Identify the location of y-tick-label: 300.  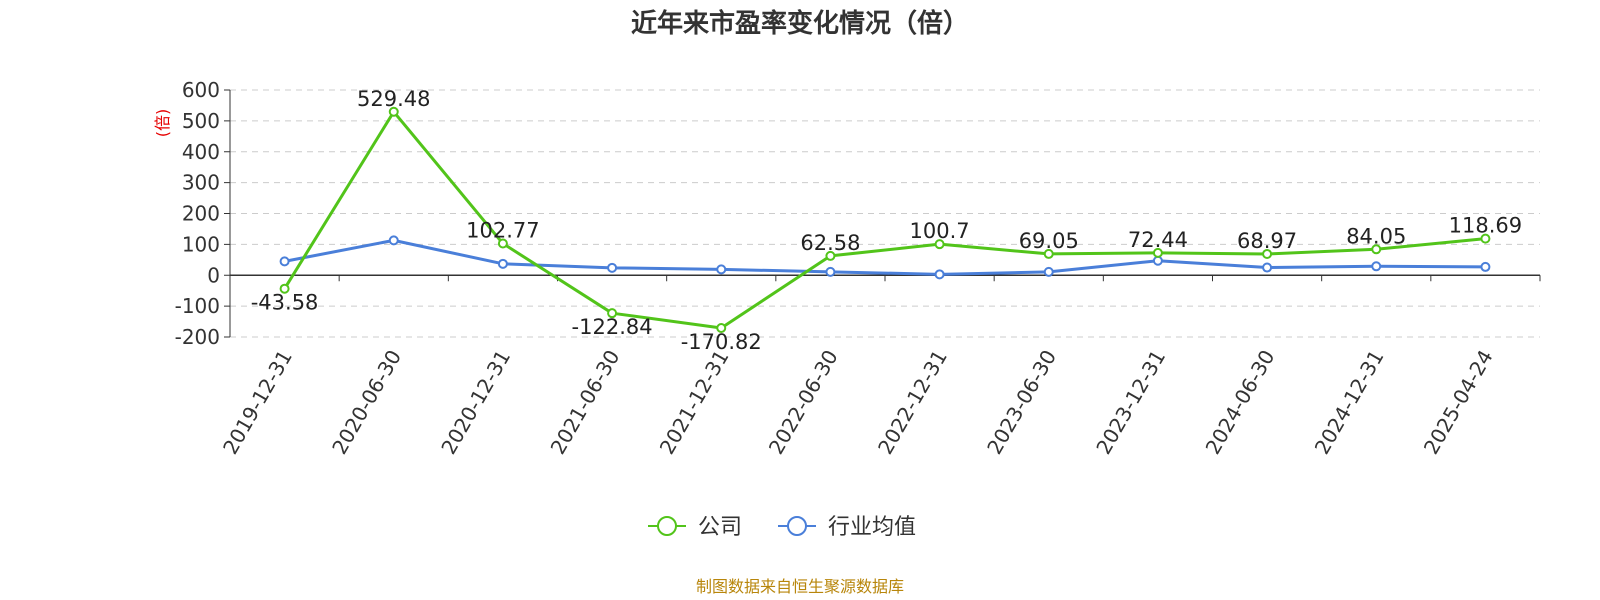
(201, 183).